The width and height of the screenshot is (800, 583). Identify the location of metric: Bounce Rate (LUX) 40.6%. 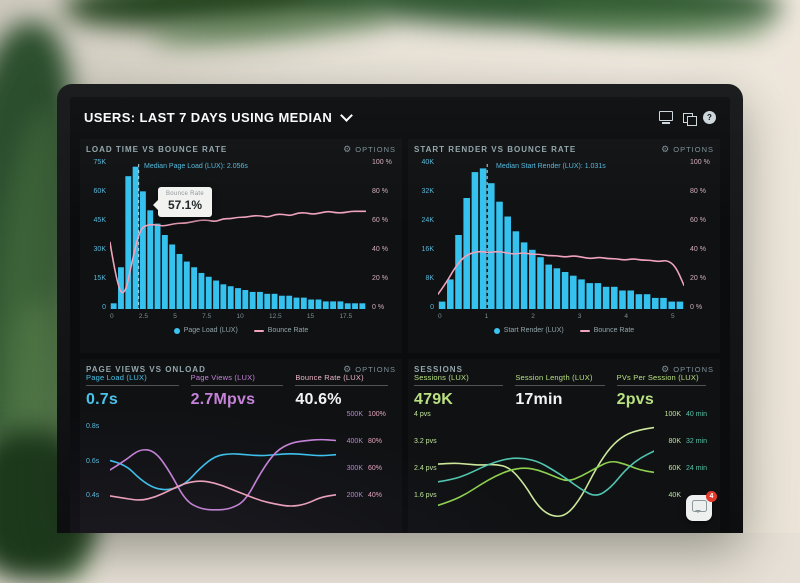
(342, 391).